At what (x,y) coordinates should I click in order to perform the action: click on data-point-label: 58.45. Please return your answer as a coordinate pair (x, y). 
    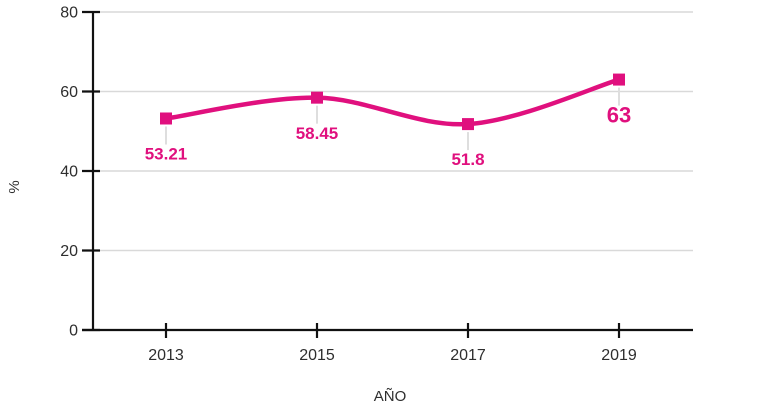
    Looking at the image, I should click on (317, 133).